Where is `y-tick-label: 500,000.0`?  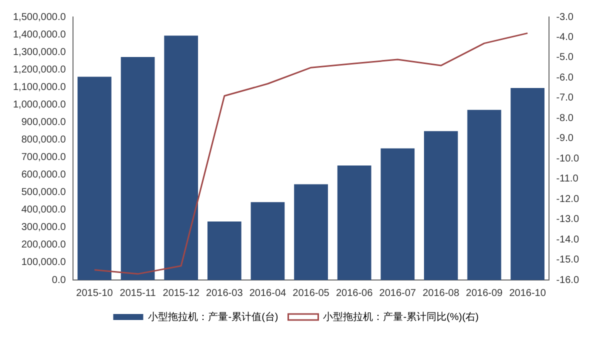 y-tick-label: 500,000.0 is located at coordinates (43, 192).